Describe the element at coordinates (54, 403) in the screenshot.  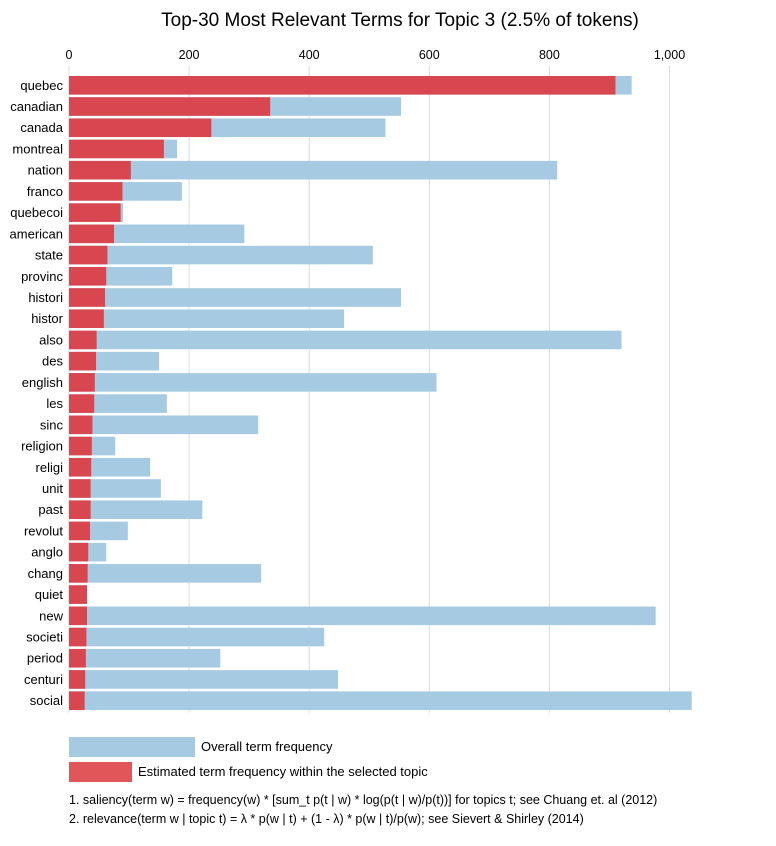
I see `term-label: les` at that location.